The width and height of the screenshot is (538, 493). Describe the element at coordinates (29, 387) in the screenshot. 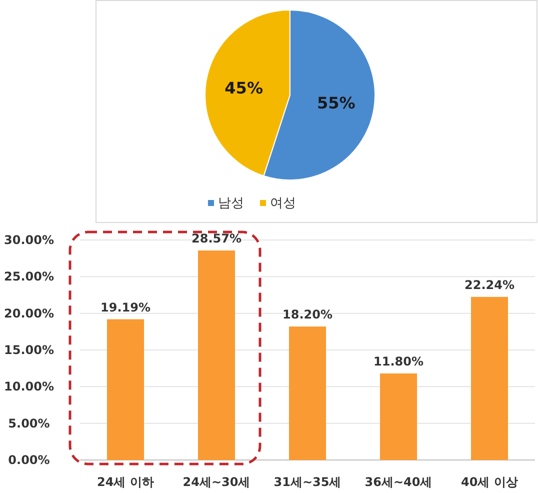

I see `y-tick-label: 10.00%` at that location.